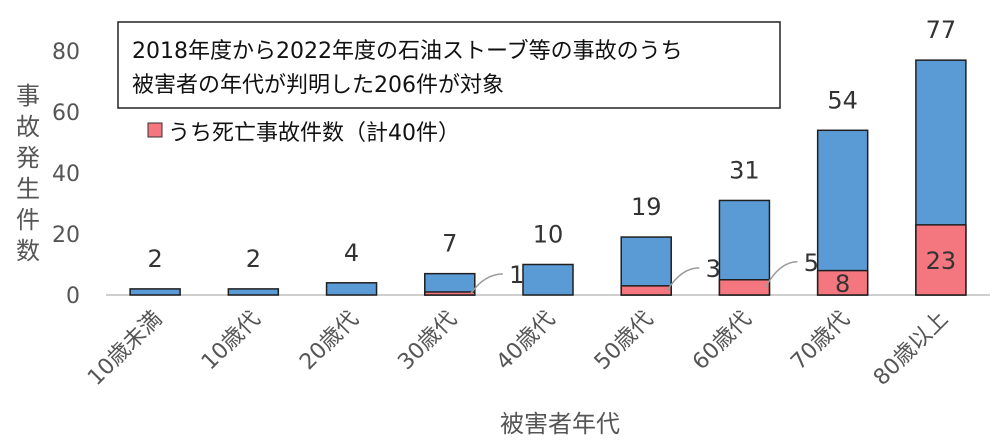  I want to click on total-value-label: 10, so click(548, 235).